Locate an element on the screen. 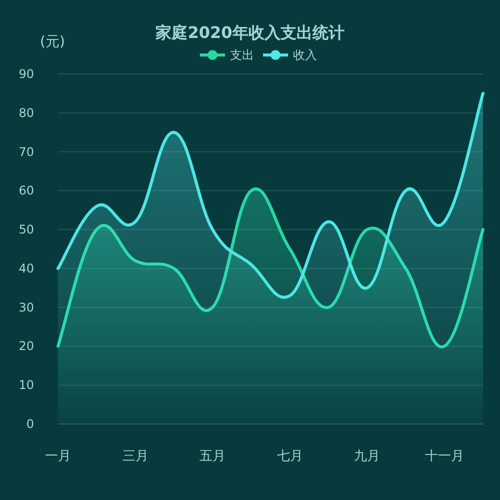  x-tick-label: 一月 is located at coordinates (58, 456).